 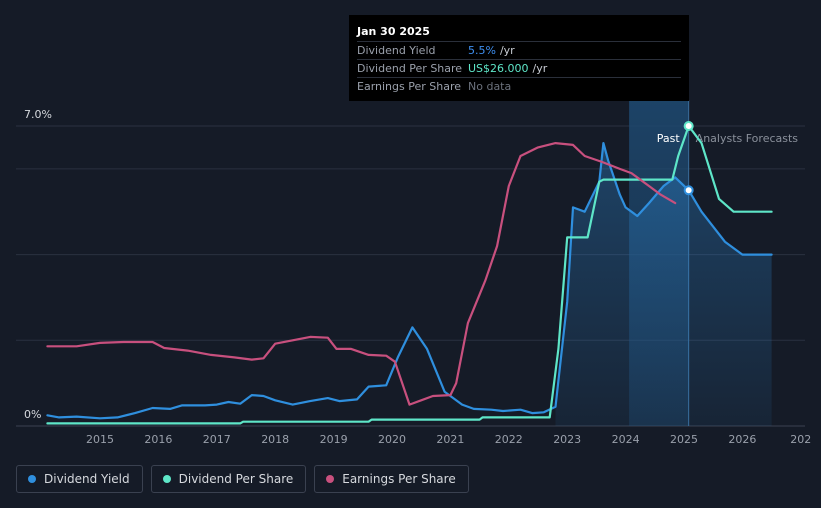 I want to click on tooltip-label: Earnings Per Share, so click(x=409, y=86).